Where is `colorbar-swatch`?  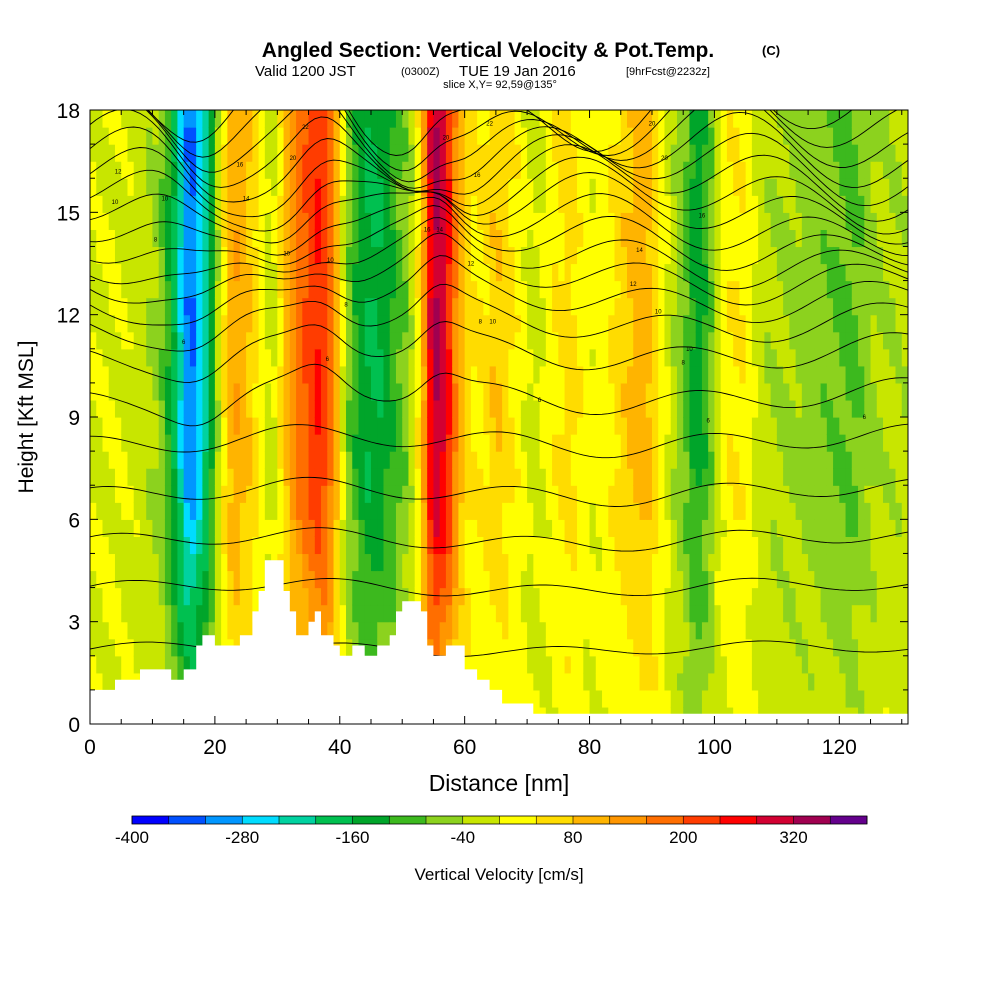 colorbar-swatch is located at coordinates (739, 820).